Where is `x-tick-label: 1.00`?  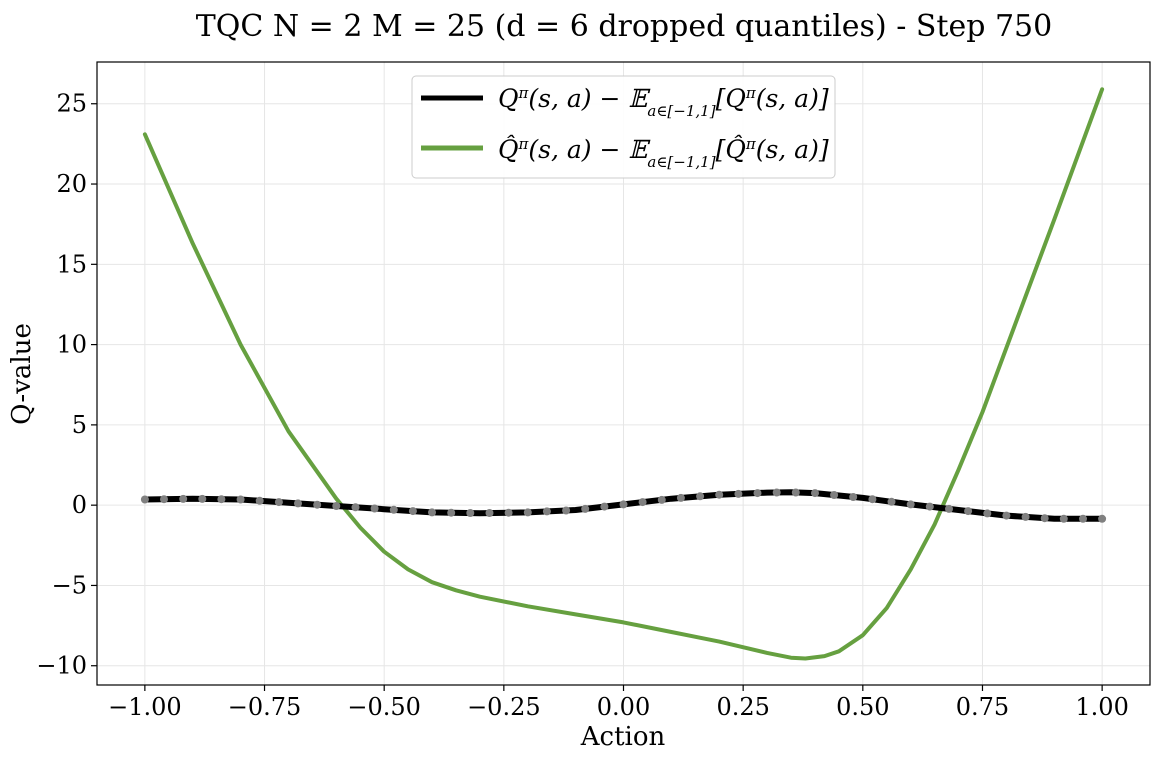 x-tick-label: 1.00 is located at coordinates (1101, 707).